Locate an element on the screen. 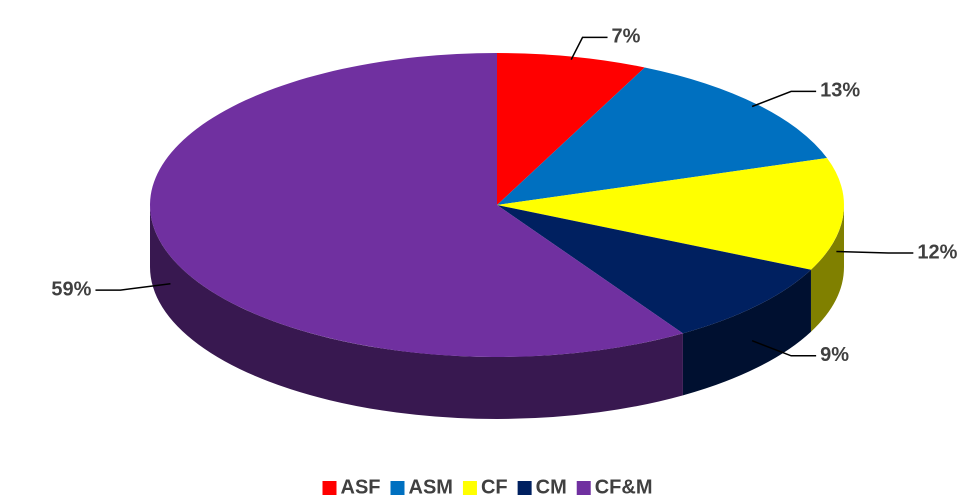 This screenshot has height=495, width=975. data-label: 9% is located at coordinates (834, 355).